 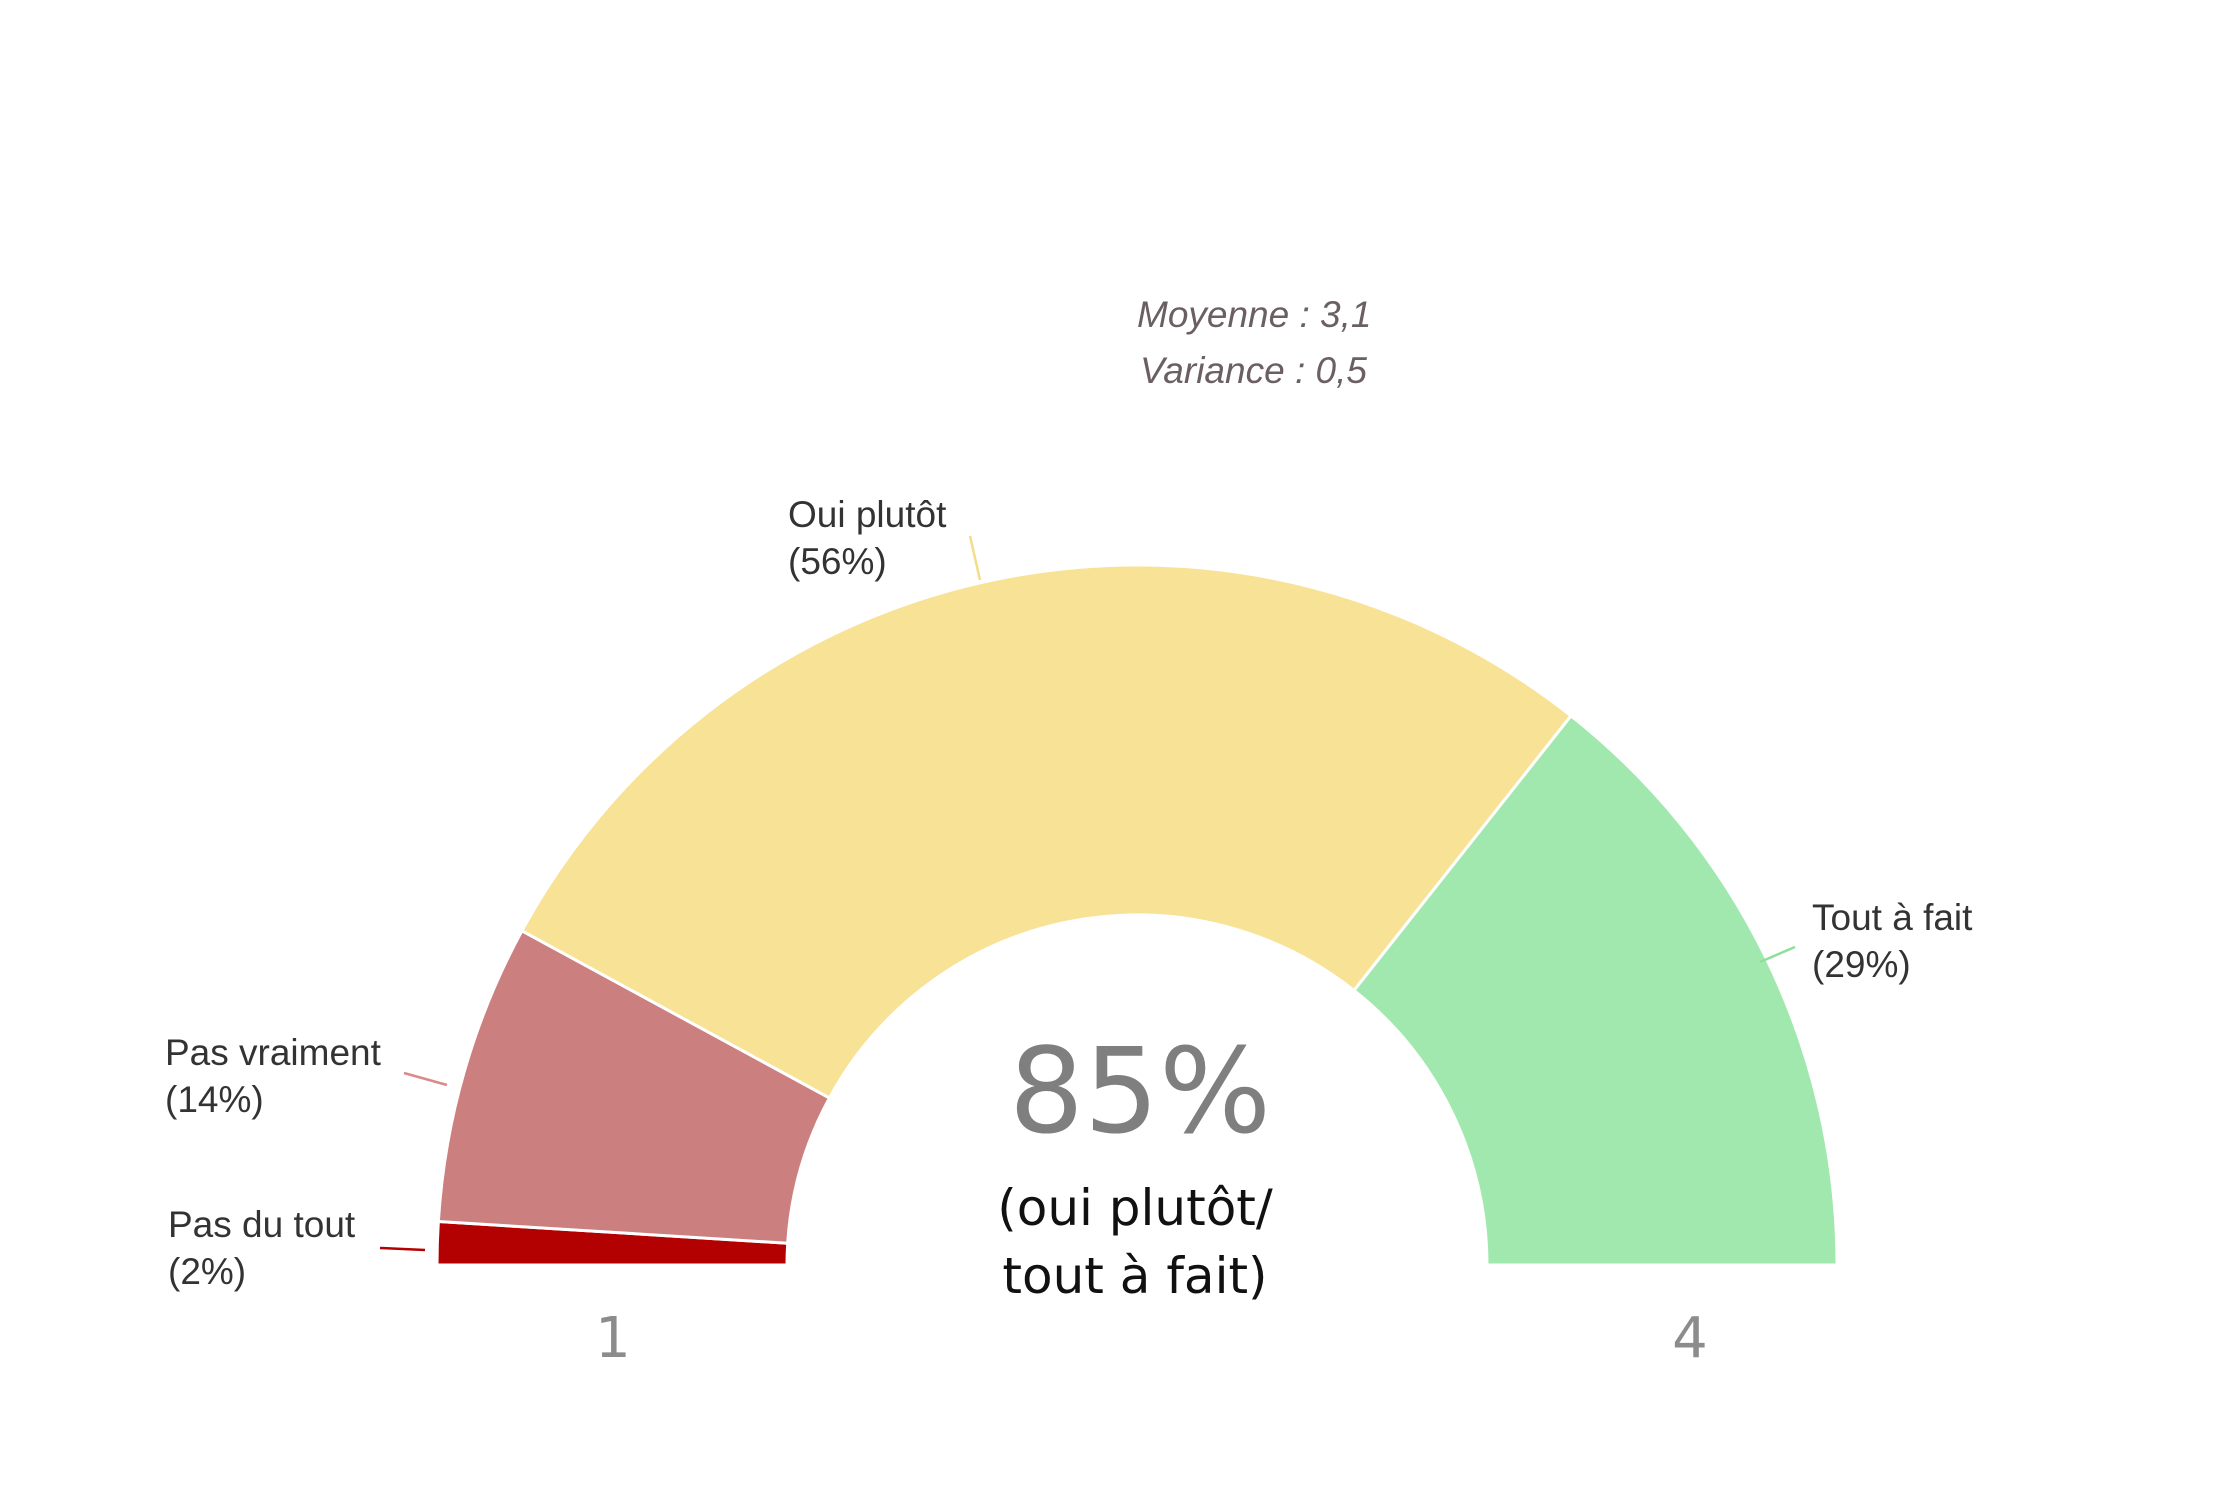 I want to click on center-percentage: 85%, so click(x=1140, y=1091).